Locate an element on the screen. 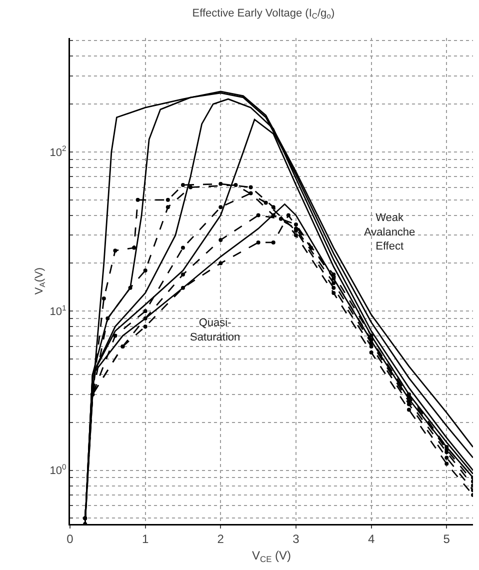 Image resolution: width=479 pixels, height=570 pixels. y-tick-label: 10$^{0}$ is located at coordinates (58, 470).